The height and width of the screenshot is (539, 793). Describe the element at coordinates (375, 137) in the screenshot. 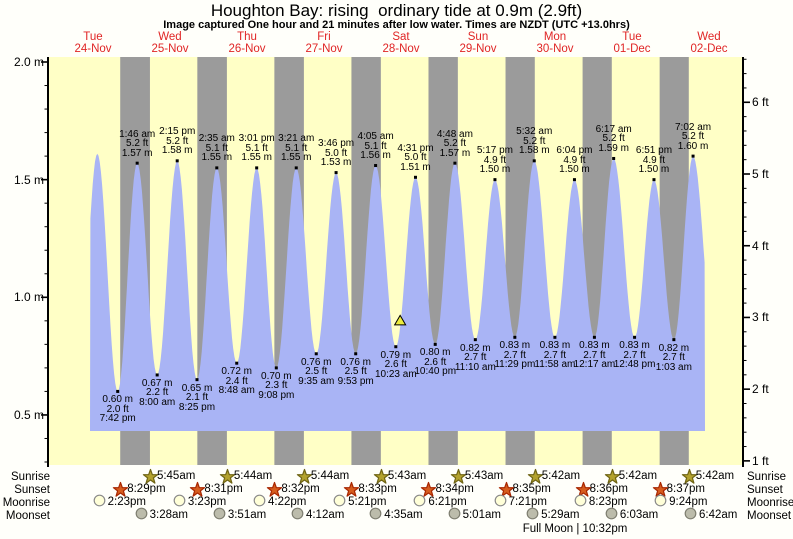

I see `annotation-line: 4:05 am` at that location.